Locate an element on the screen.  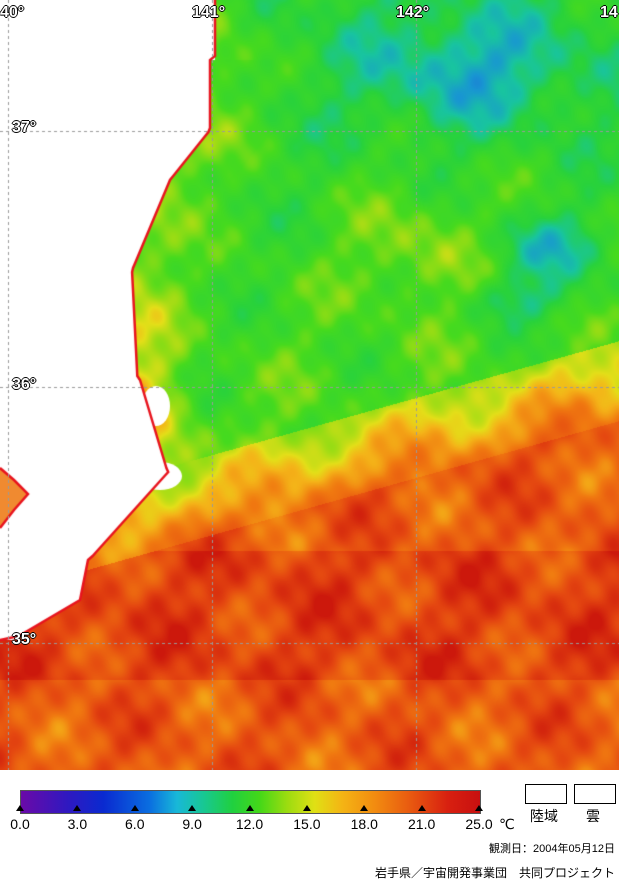
colorbar-tick-label: 3.0 is located at coordinates (77, 824).